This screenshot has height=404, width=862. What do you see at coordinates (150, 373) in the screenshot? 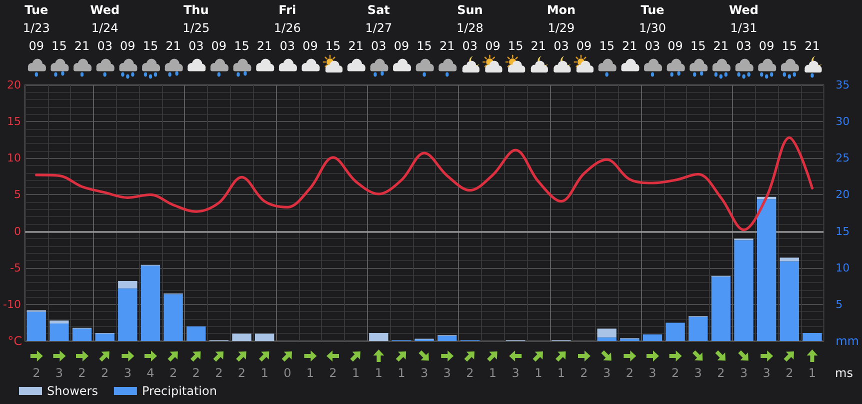
I see `data-label: 4` at bounding box center [150, 373].